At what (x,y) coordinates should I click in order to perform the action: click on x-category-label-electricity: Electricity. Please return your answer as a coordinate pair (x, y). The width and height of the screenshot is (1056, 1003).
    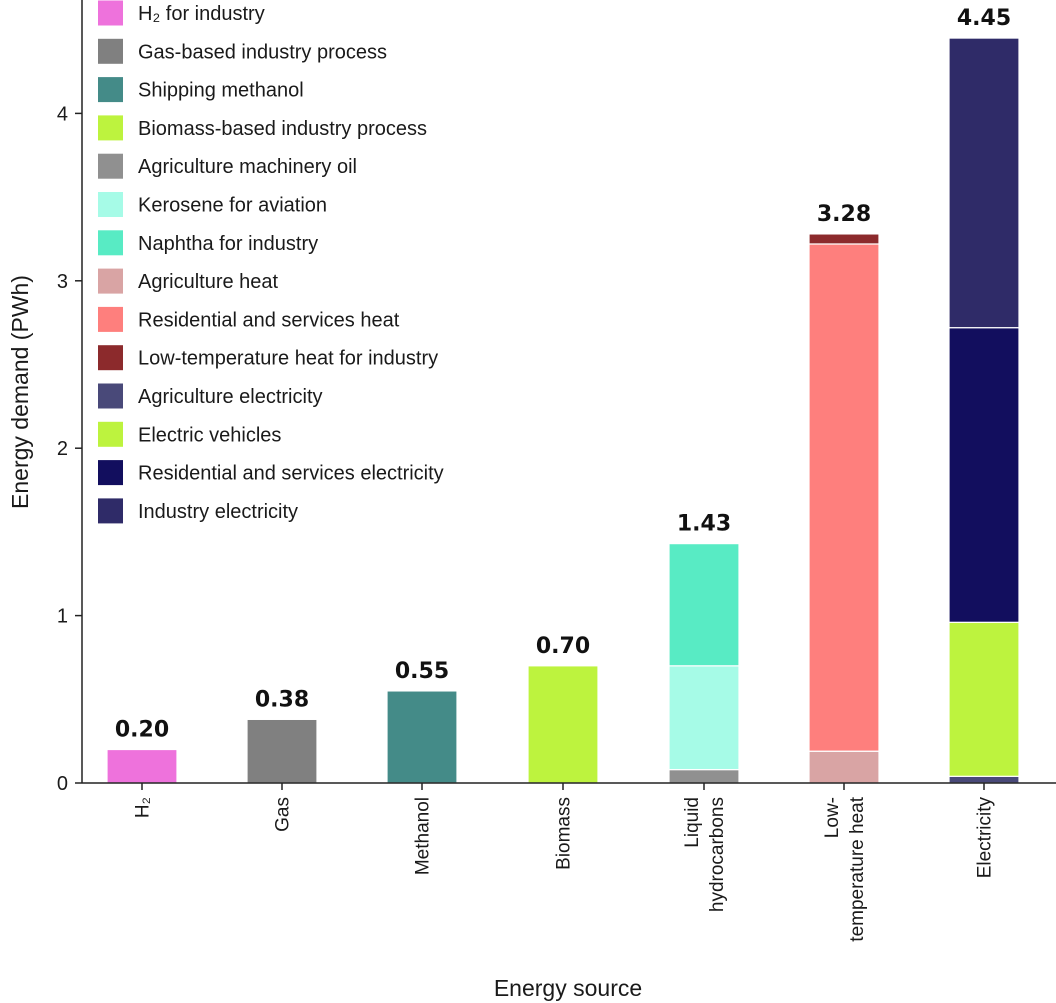
    Looking at the image, I should click on (985, 838).